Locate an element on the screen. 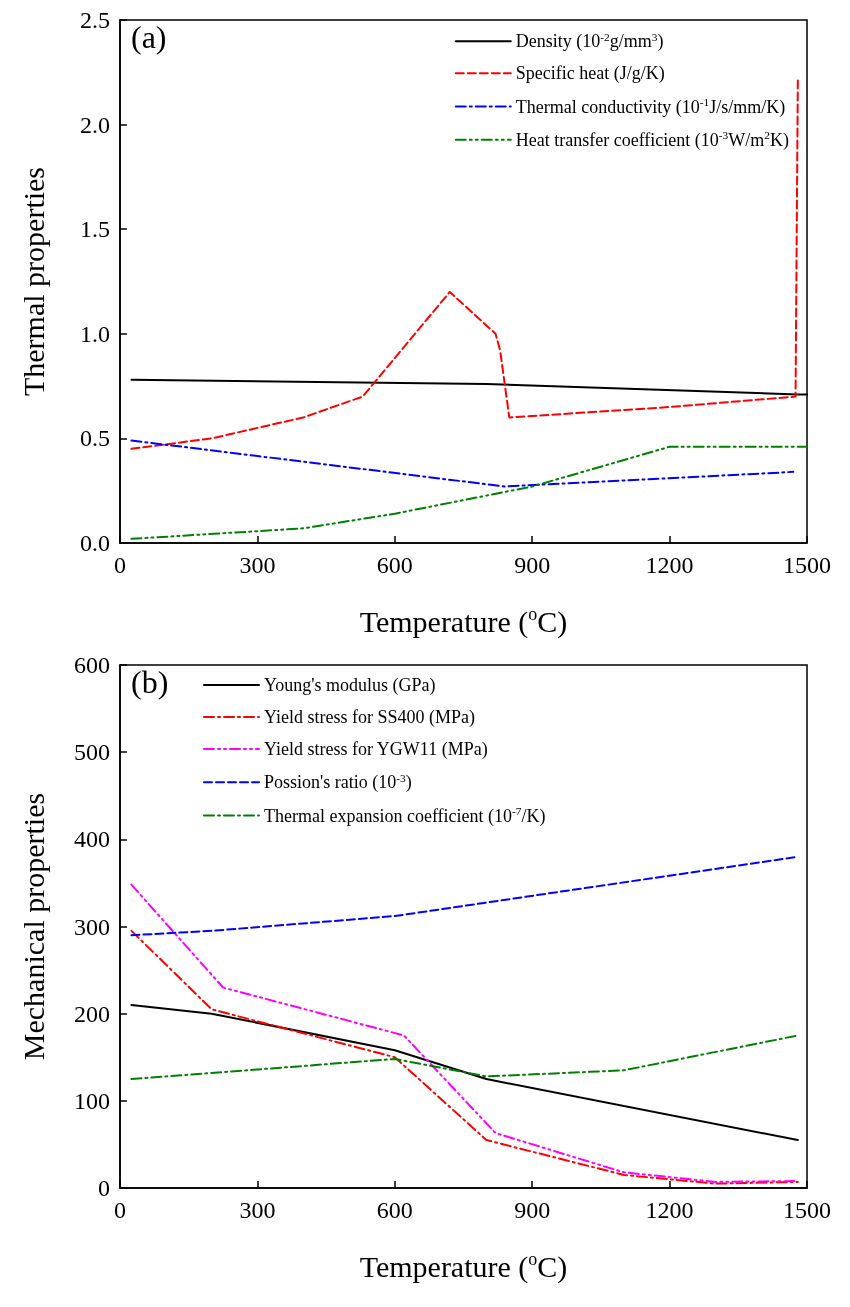 The width and height of the screenshot is (850, 1307). y-tick-label: 2.5 is located at coordinates (95, 20).